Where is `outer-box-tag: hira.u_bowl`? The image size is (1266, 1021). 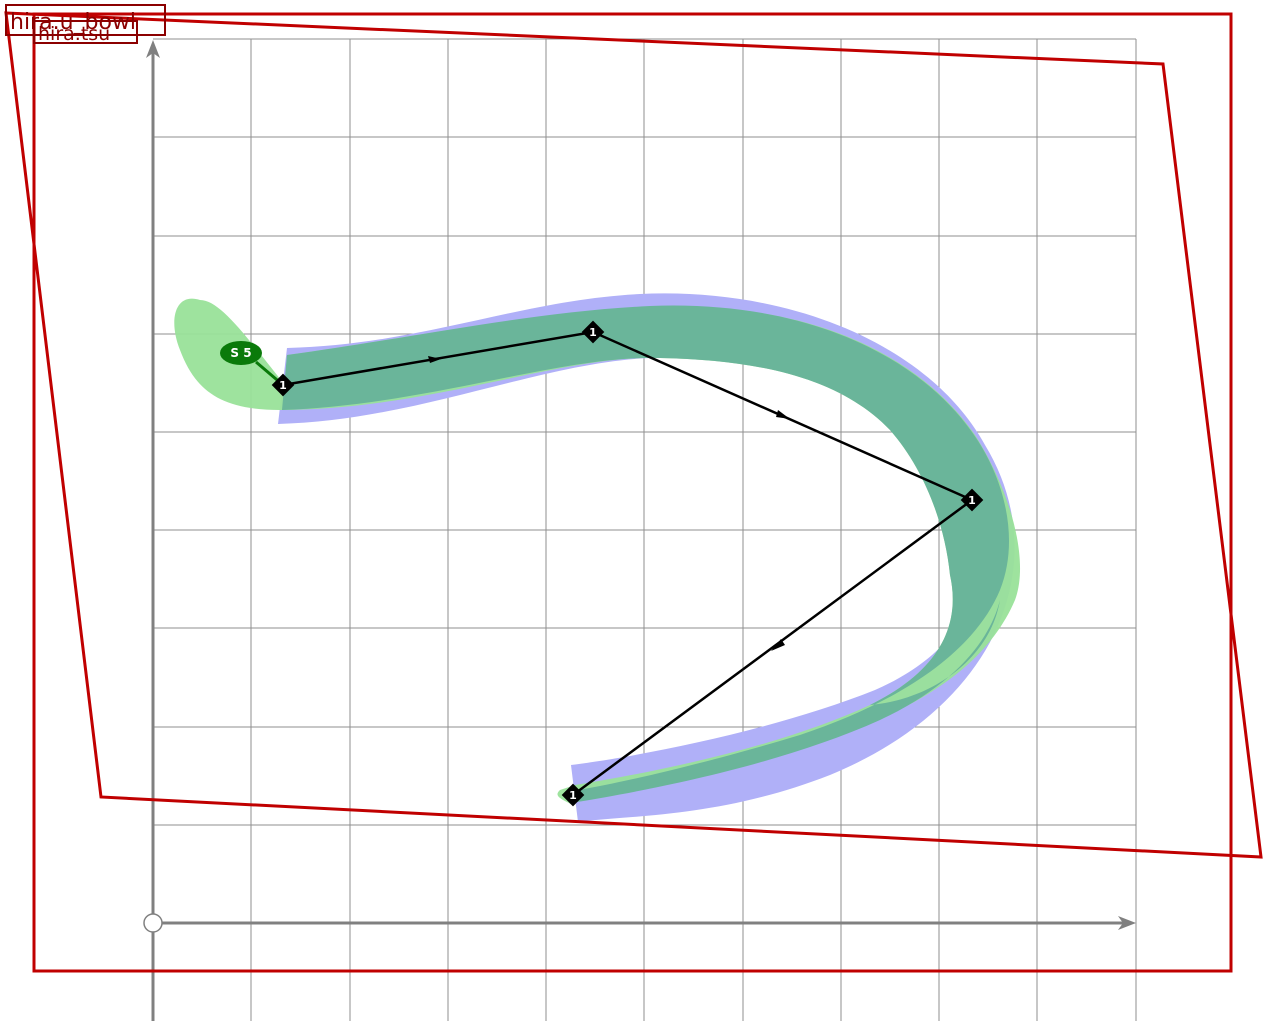 outer-box-tag: hira.u_bowl is located at coordinates (85, 20).